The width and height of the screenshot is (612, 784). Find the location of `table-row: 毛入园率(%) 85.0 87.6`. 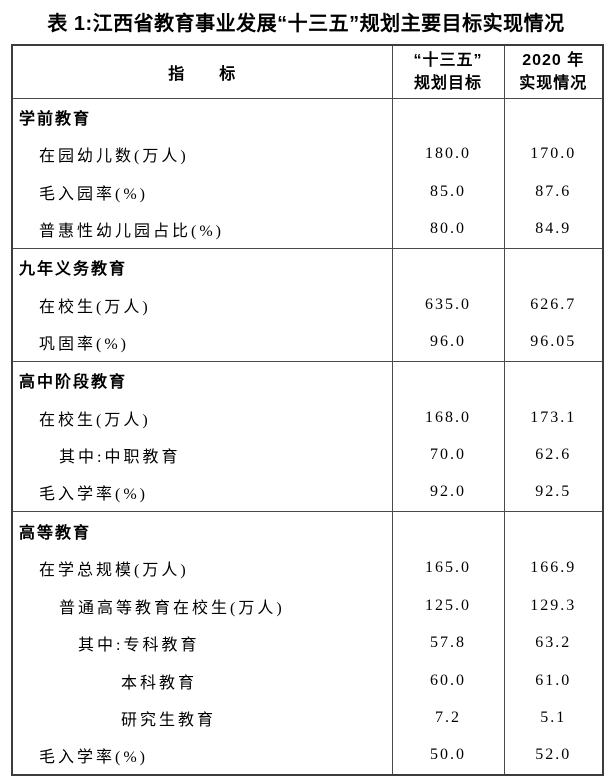

table-row: 毛入园率(%) 85.0 87.6 is located at coordinates (307, 192).